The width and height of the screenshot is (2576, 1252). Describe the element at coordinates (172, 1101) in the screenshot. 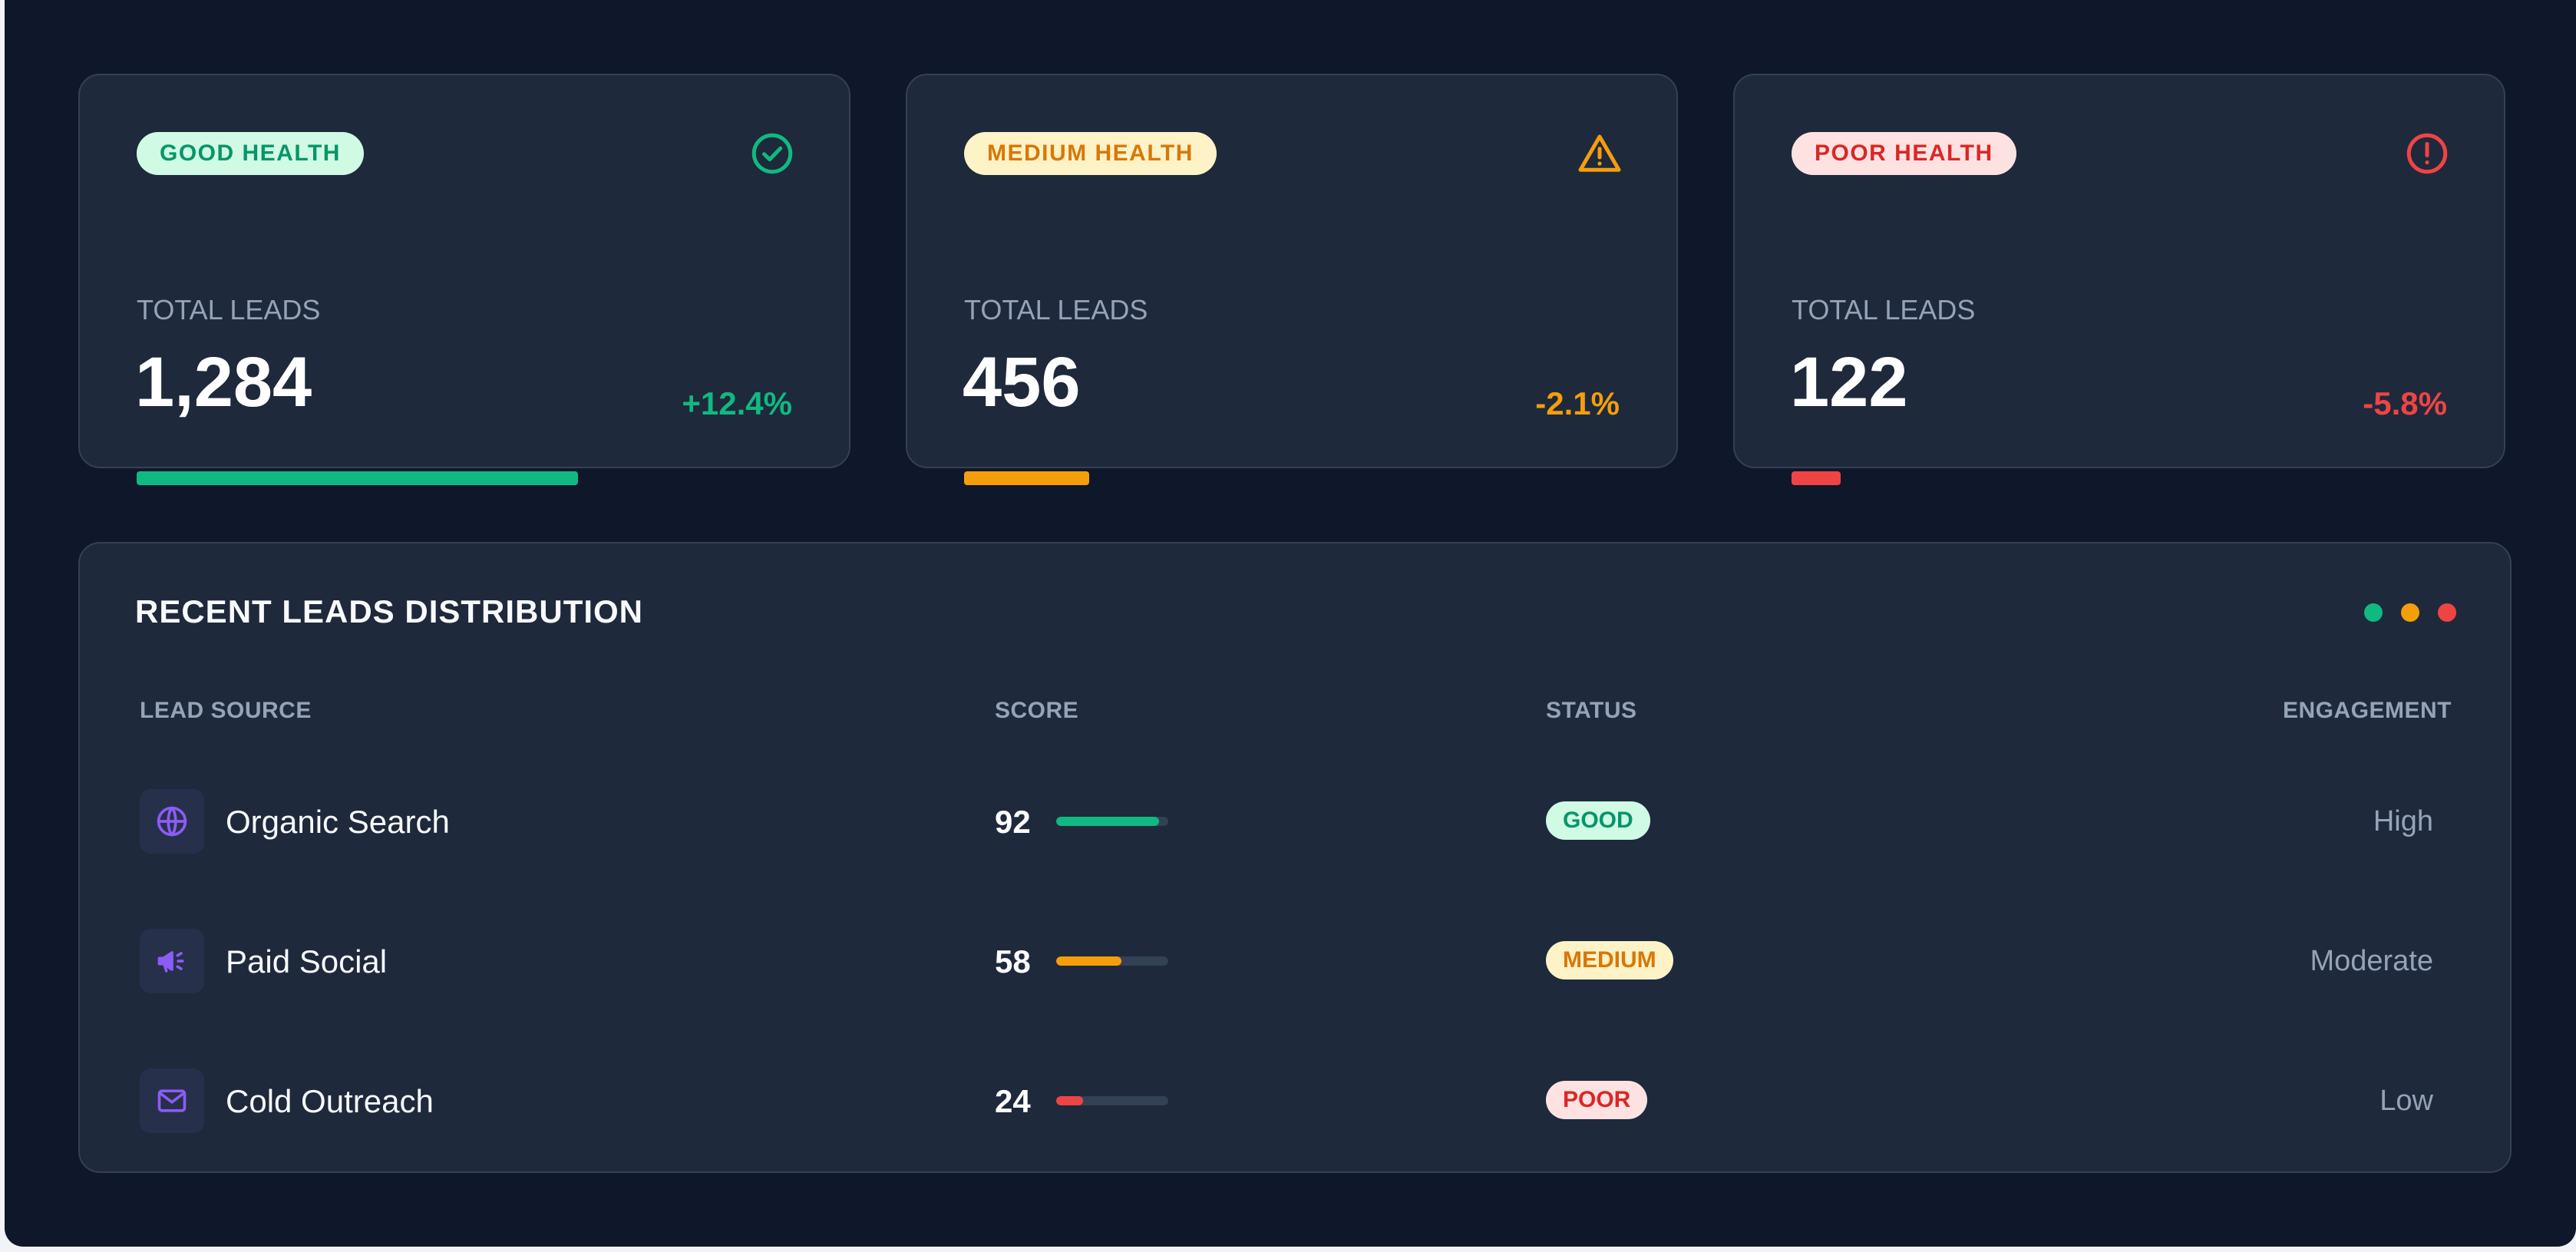

I see `mail-icon` at that location.